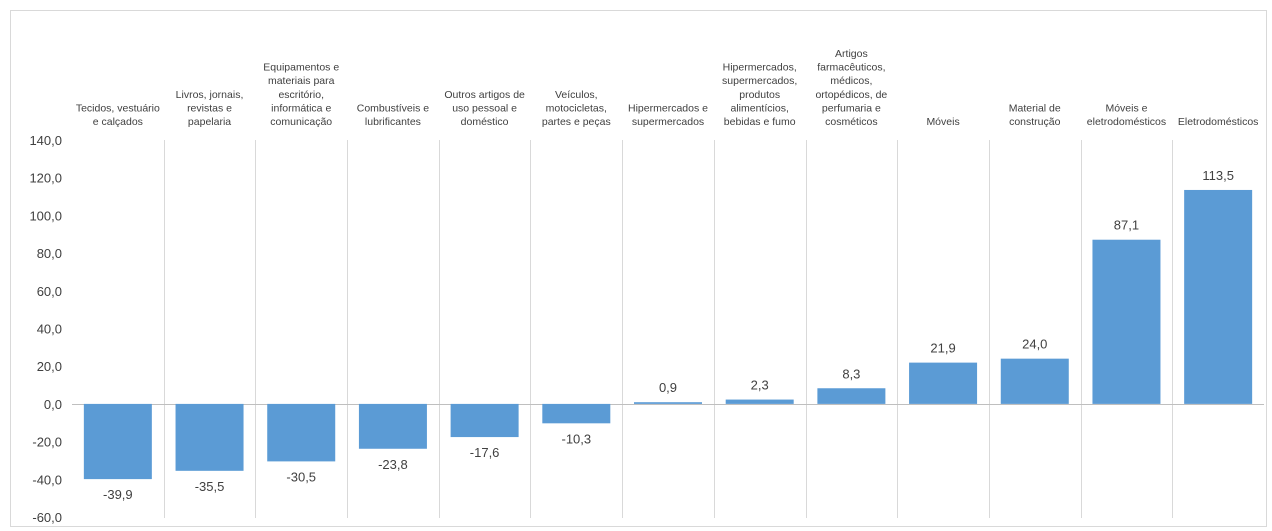  I want to click on category-label: Combustíveis e lubrificantes, so click(393, 115).